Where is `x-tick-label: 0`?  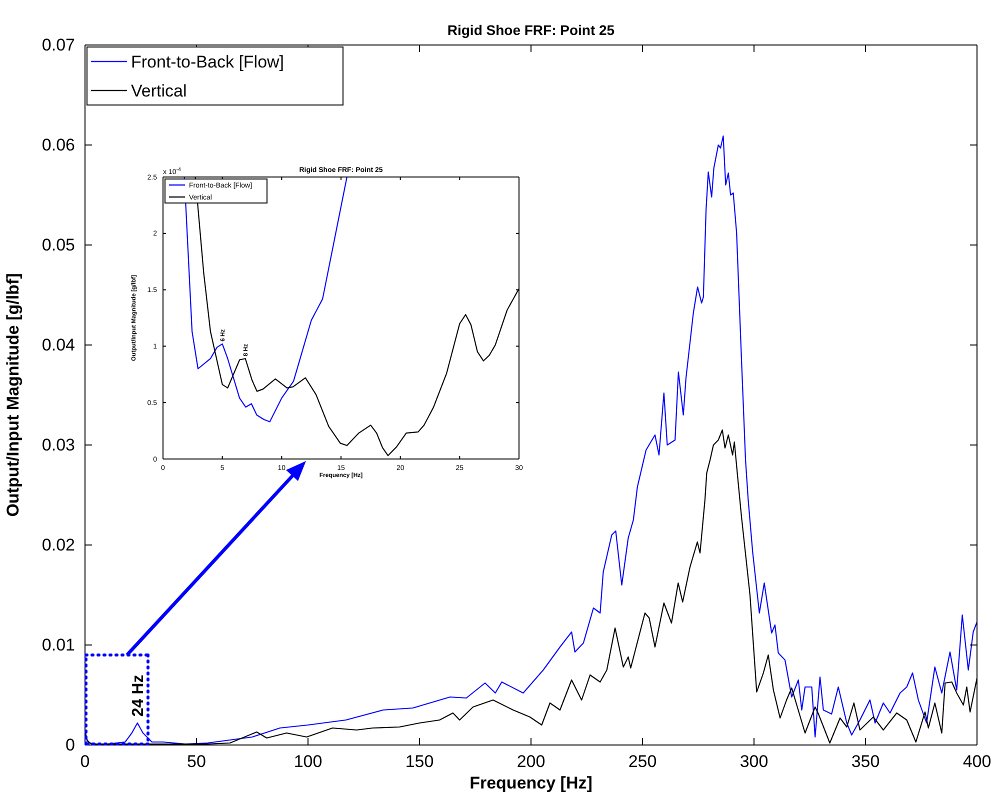
x-tick-label: 0 is located at coordinates (85, 762).